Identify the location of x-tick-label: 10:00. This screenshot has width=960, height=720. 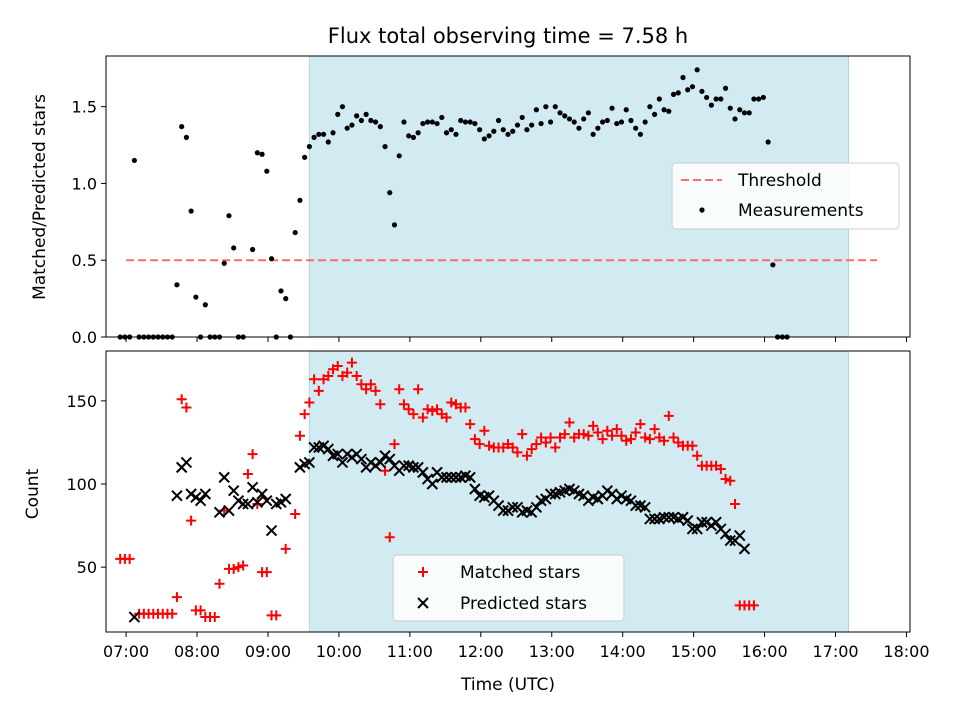
(339, 651).